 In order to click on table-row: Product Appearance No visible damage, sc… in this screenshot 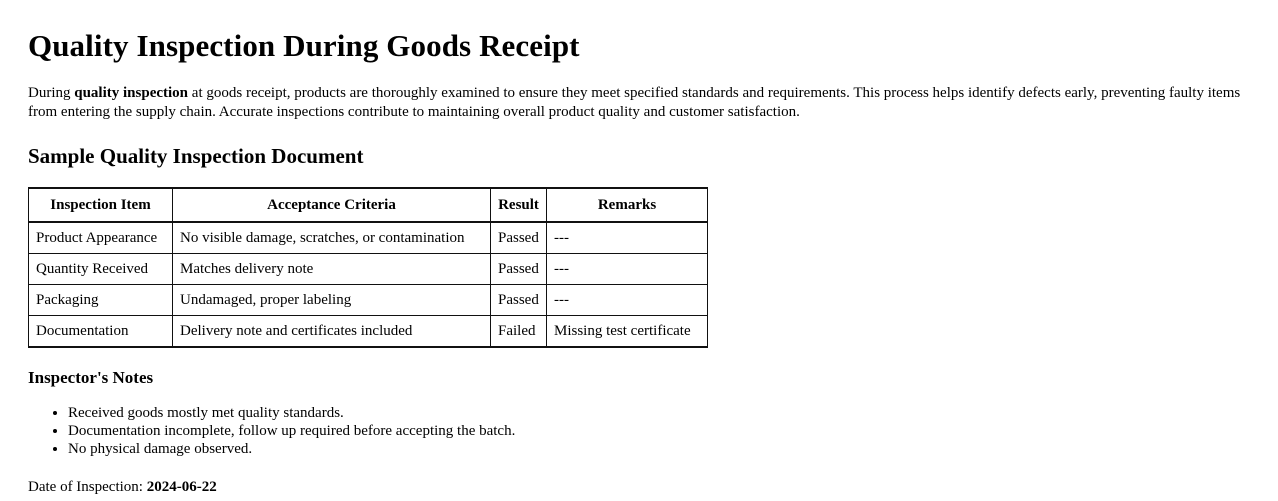, I will do `click(368, 237)`.